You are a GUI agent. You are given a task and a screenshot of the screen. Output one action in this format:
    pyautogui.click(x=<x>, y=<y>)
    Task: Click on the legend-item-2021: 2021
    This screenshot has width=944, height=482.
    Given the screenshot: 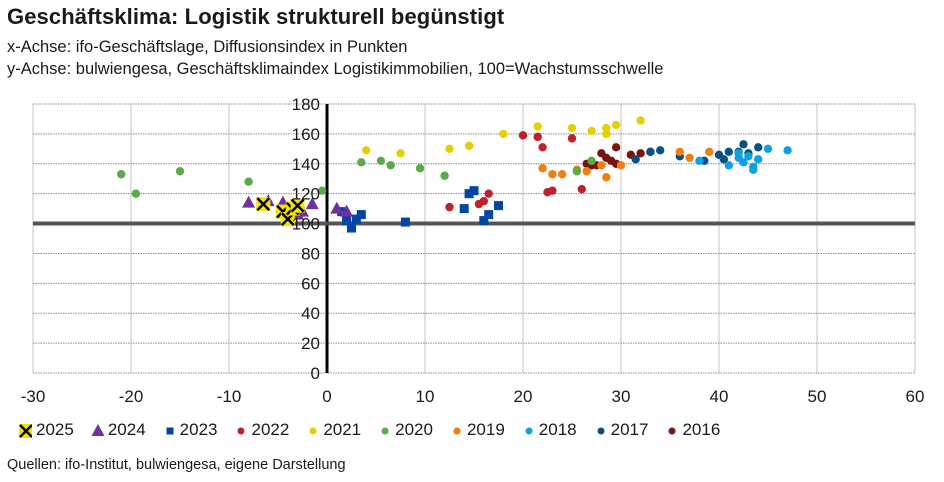 What is the action you would take?
    pyautogui.click(x=333, y=430)
    